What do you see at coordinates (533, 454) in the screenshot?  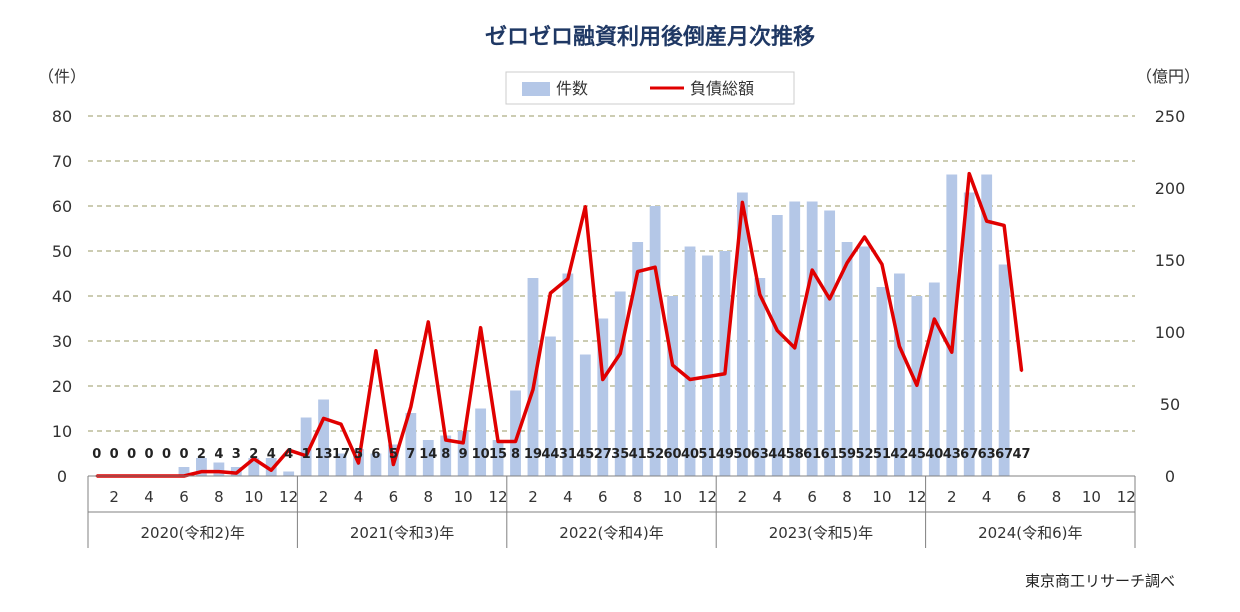 I see `bar-value-label: 19` at bounding box center [533, 454].